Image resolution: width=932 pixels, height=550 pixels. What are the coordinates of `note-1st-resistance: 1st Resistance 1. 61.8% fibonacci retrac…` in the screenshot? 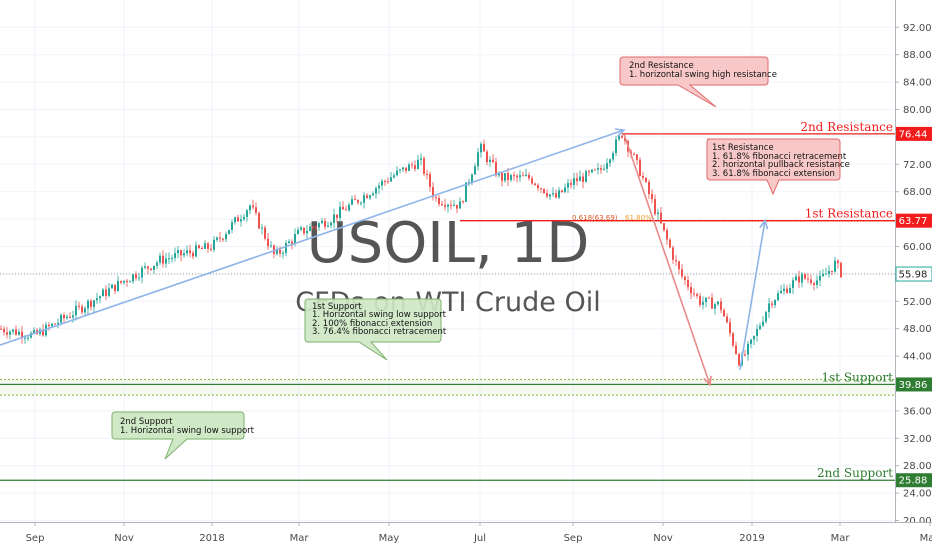 It's located at (778, 167).